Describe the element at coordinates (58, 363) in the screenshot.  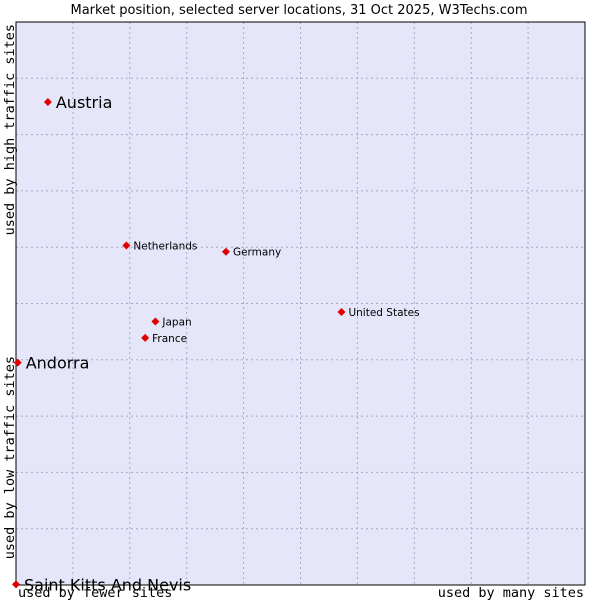
I see `point-label: Andorra` at that location.